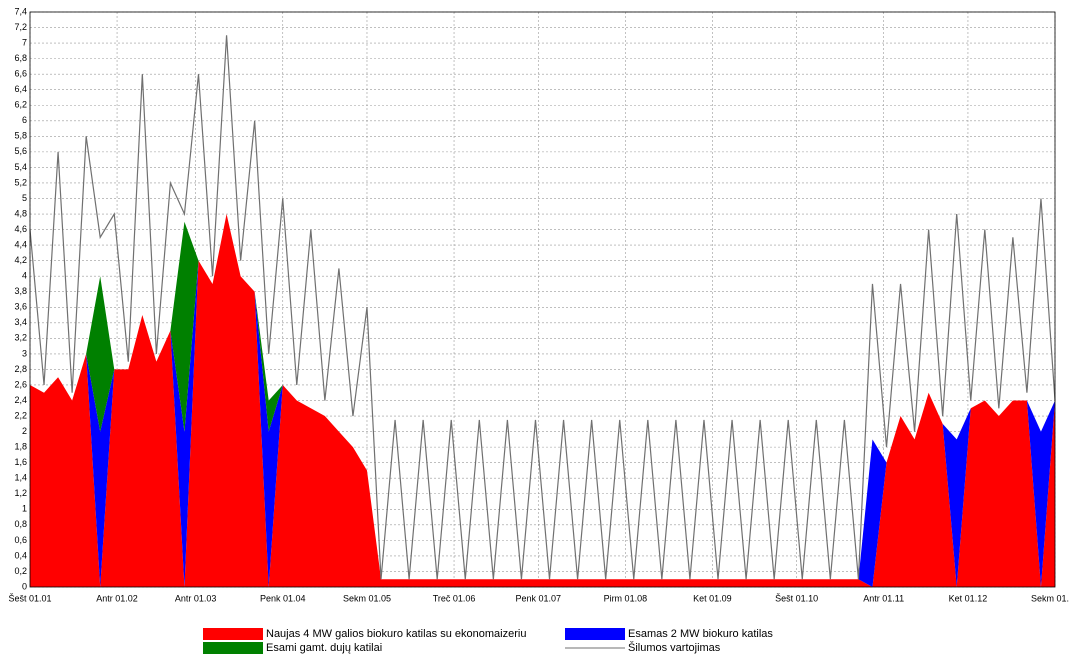 Image resolution: width=1069 pixels, height=655 pixels. I want to click on y-tick-label: 2,8, so click(20, 369).